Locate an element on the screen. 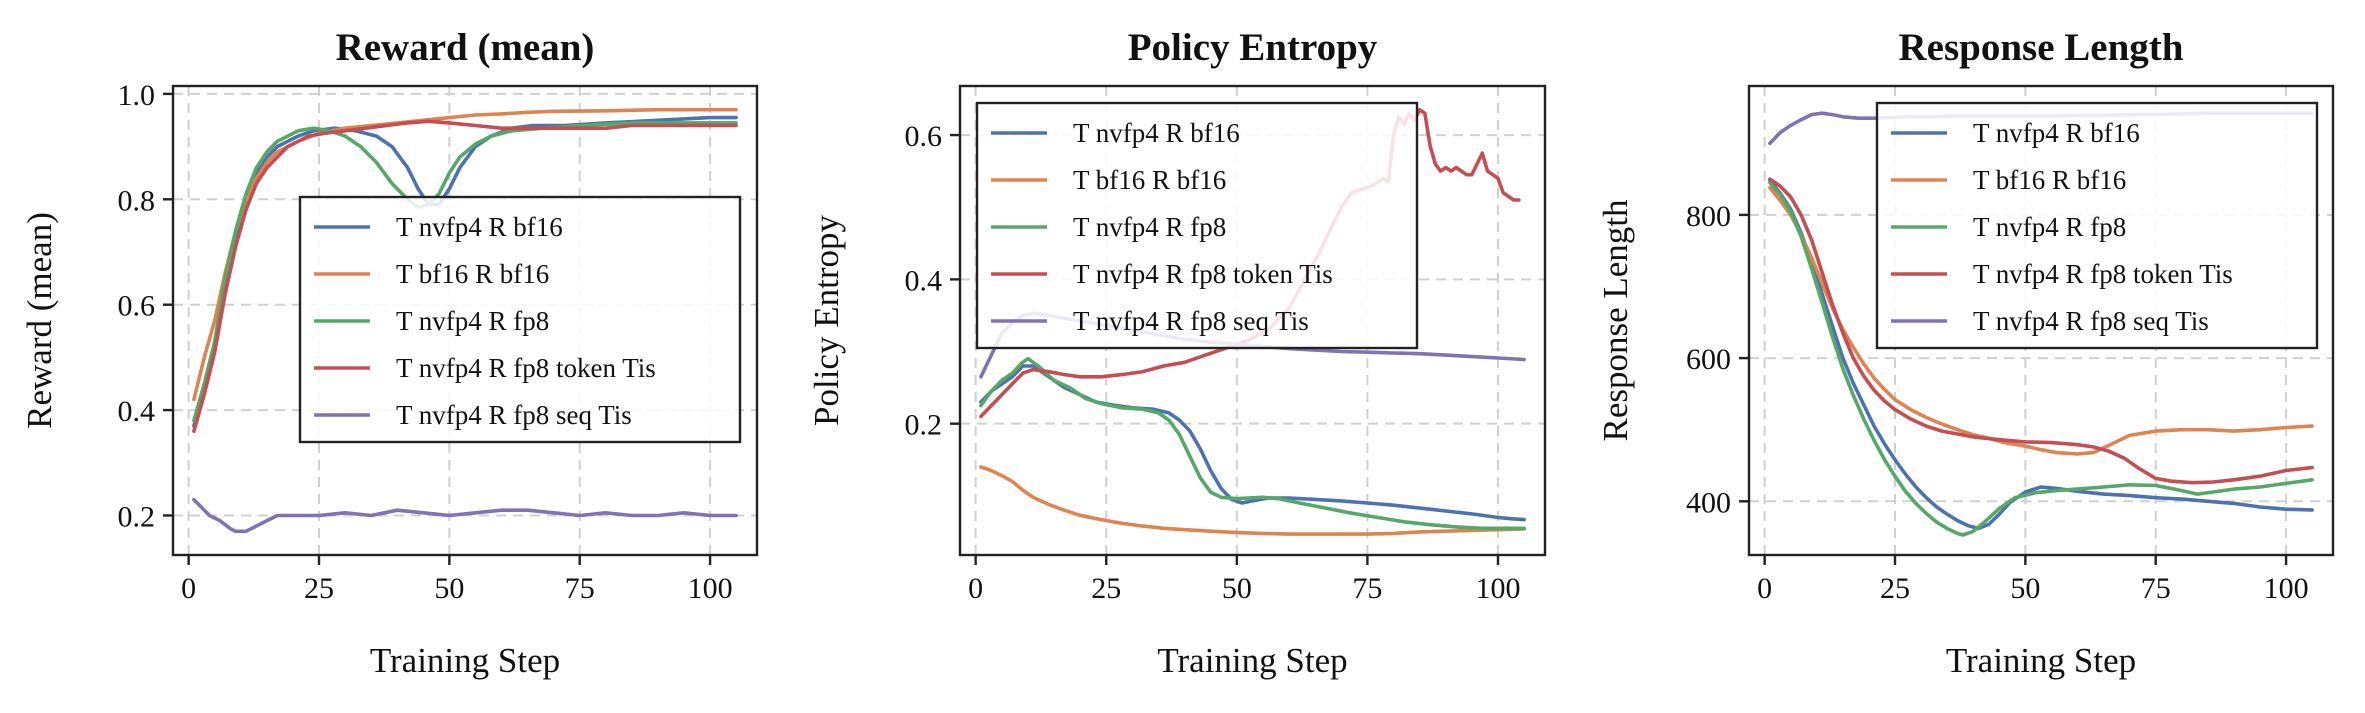  y-tick-label: 600 is located at coordinates (1708, 359).